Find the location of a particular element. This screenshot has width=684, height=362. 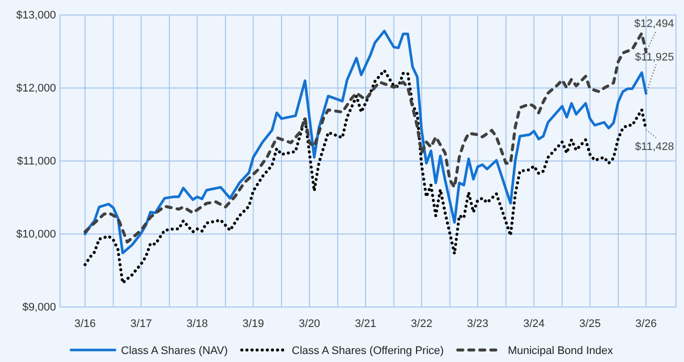

x-tick-label: 3/18 is located at coordinates (197, 324).